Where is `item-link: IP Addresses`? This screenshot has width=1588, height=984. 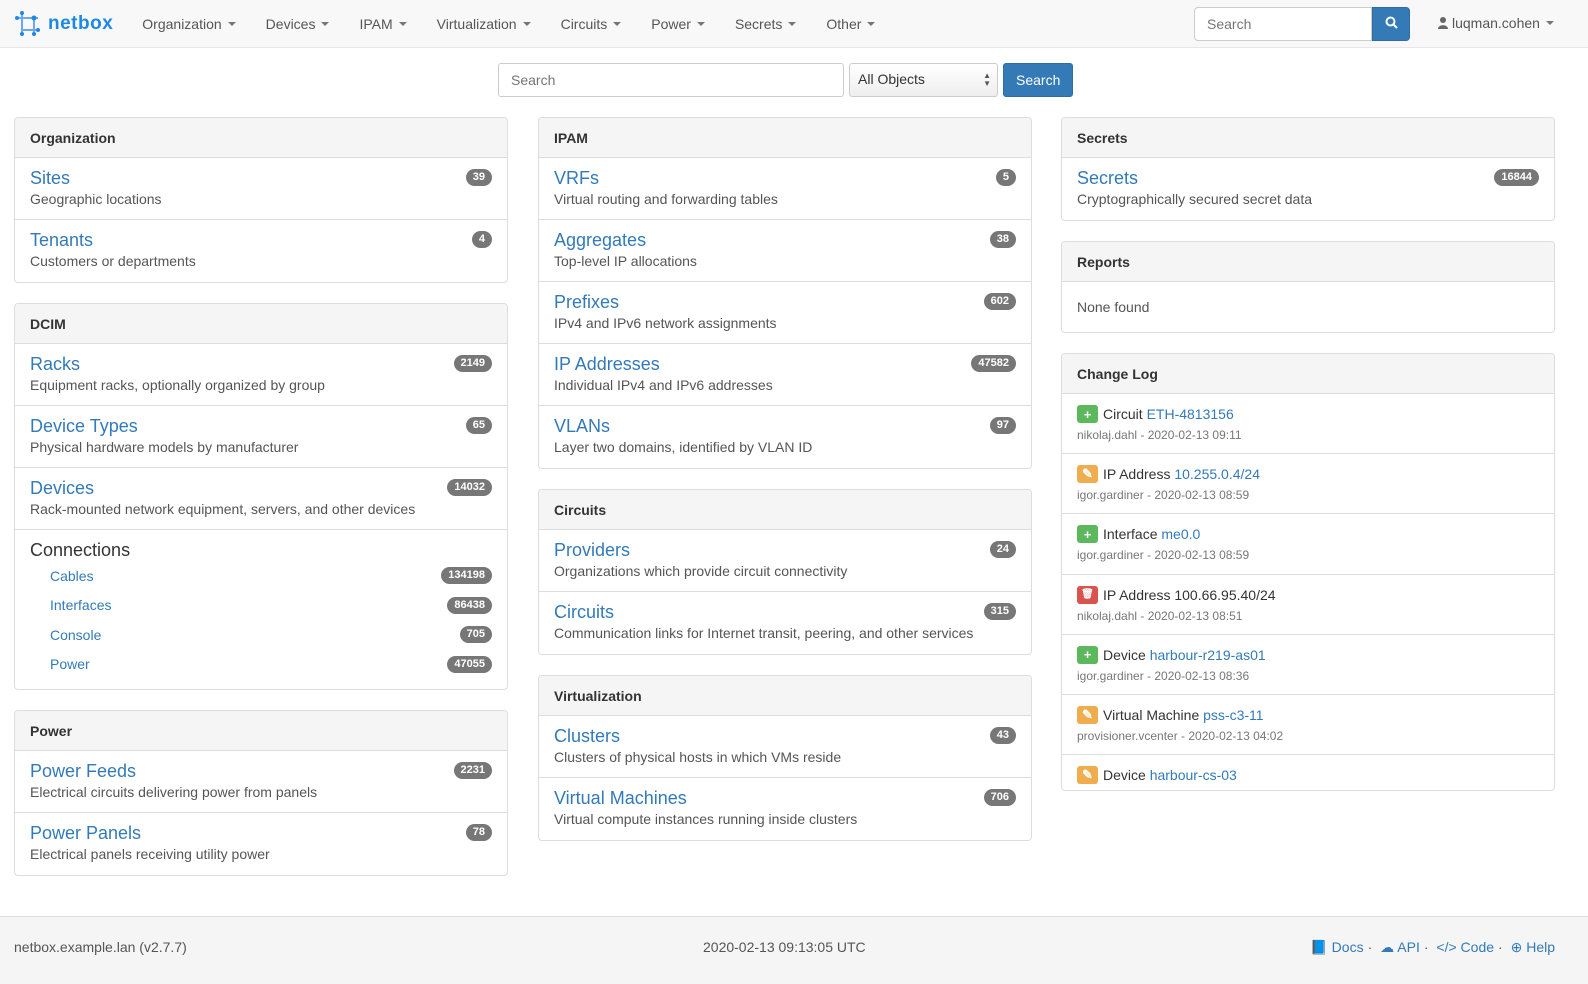 item-link: IP Addresses is located at coordinates (607, 364).